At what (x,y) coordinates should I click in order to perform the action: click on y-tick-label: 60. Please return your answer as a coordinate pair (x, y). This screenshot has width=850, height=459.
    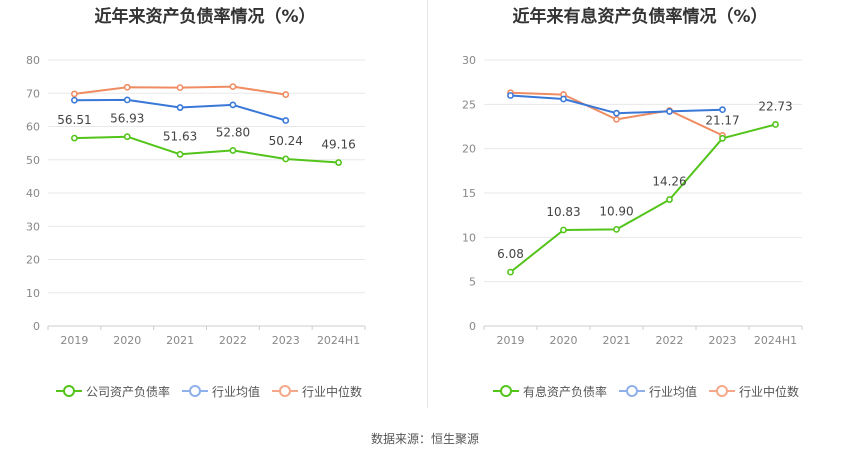
    Looking at the image, I should click on (33, 127).